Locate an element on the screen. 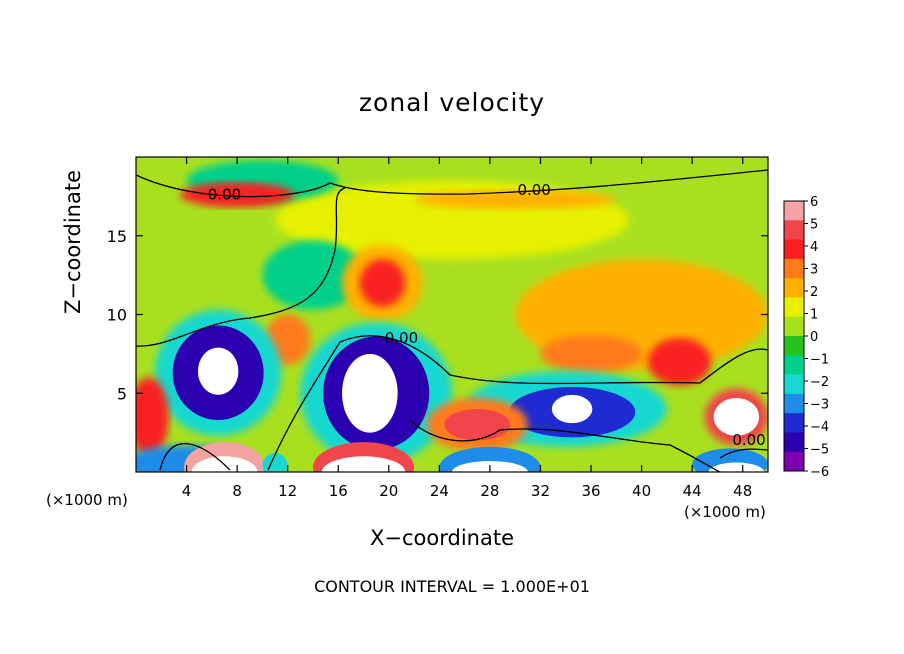 Image resolution: width=904 pixels, height=654 pixels. y-tick-label: 10 is located at coordinates (117, 315).